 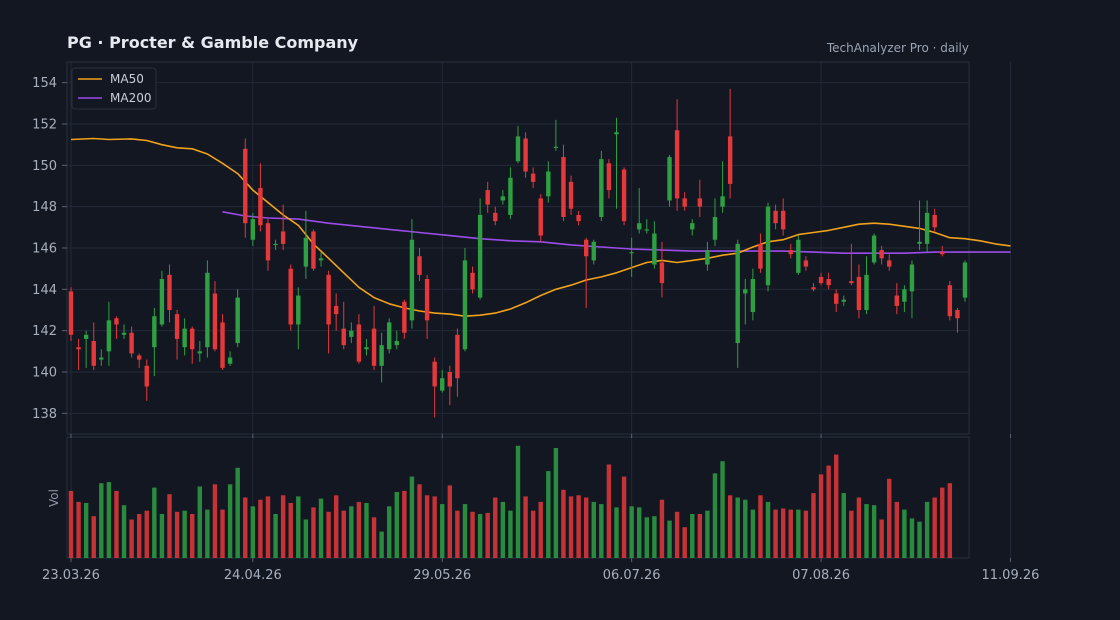 I want to click on ma200-line, so click(x=616, y=232).